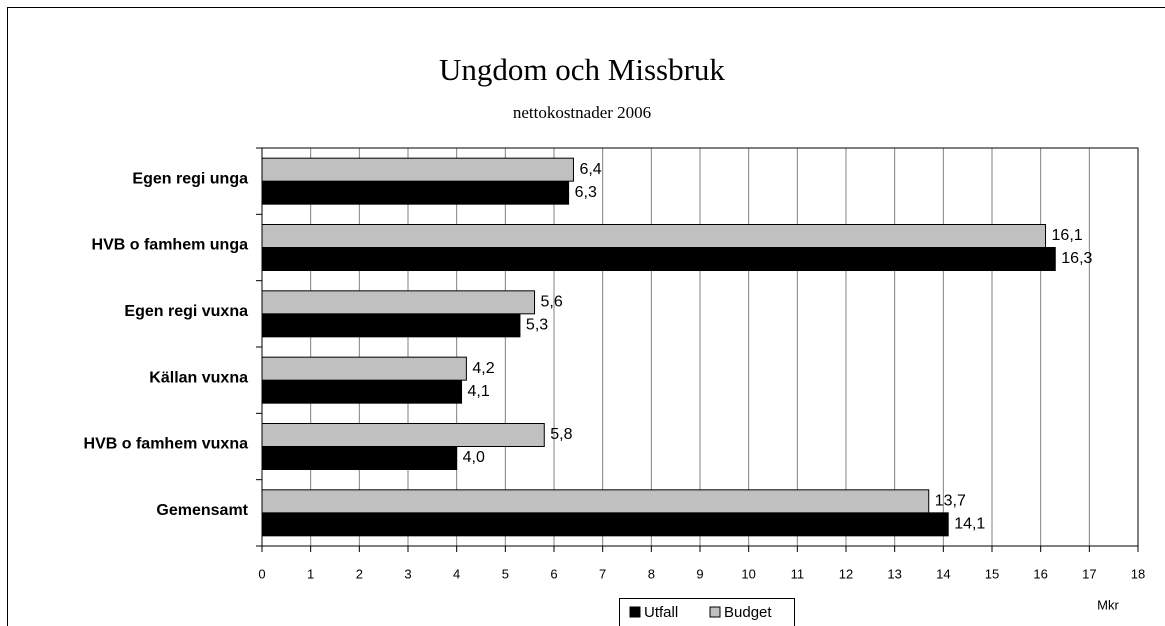 The image size is (1165, 626). What do you see at coordinates (707, 612) in the screenshot?
I see `legend-box` at bounding box center [707, 612].